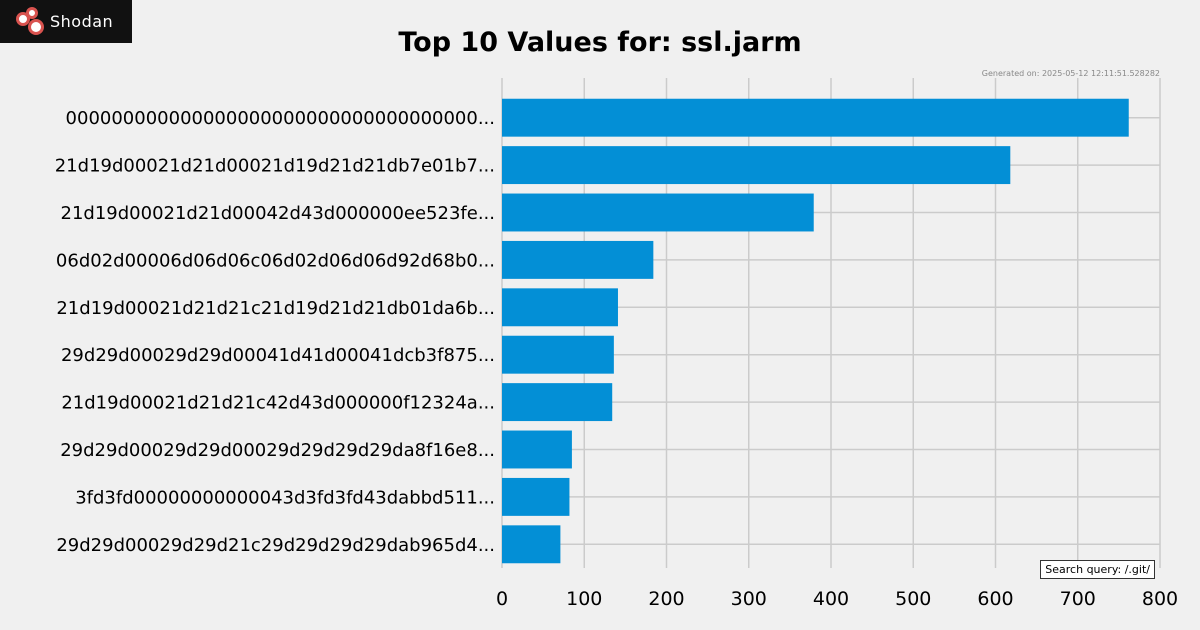 Image resolution: width=1200 pixels, height=630 pixels. What do you see at coordinates (995, 599) in the screenshot?
I see `x-tick-label: 600` at bounding box center [995, 599].